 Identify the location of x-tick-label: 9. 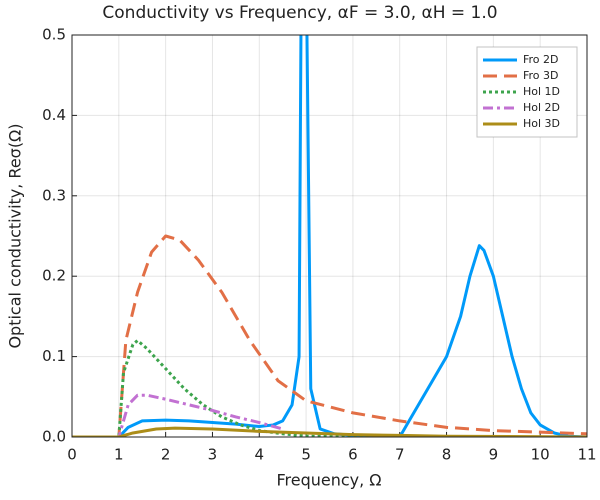
(494, 455).